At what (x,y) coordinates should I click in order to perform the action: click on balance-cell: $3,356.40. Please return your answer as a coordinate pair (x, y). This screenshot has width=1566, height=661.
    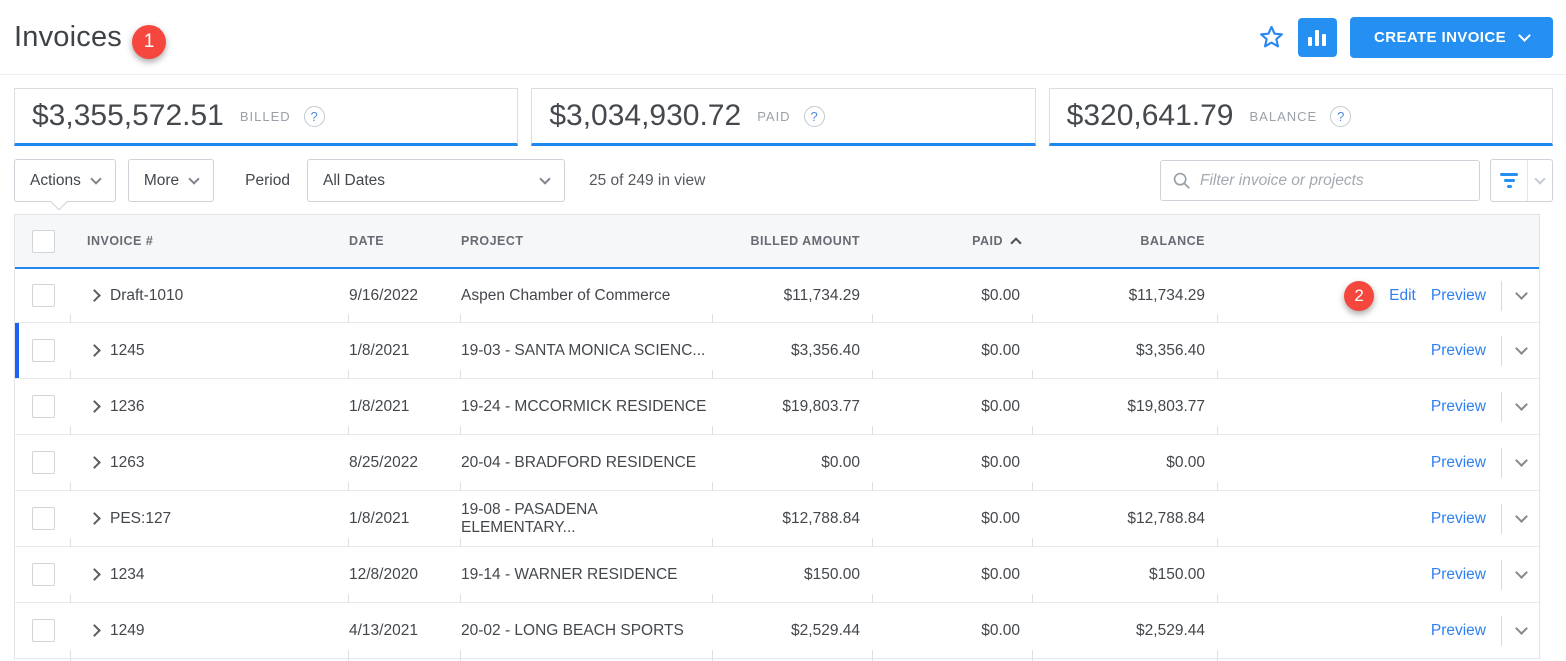
    Looking at the image, I should click on (1125, 354).